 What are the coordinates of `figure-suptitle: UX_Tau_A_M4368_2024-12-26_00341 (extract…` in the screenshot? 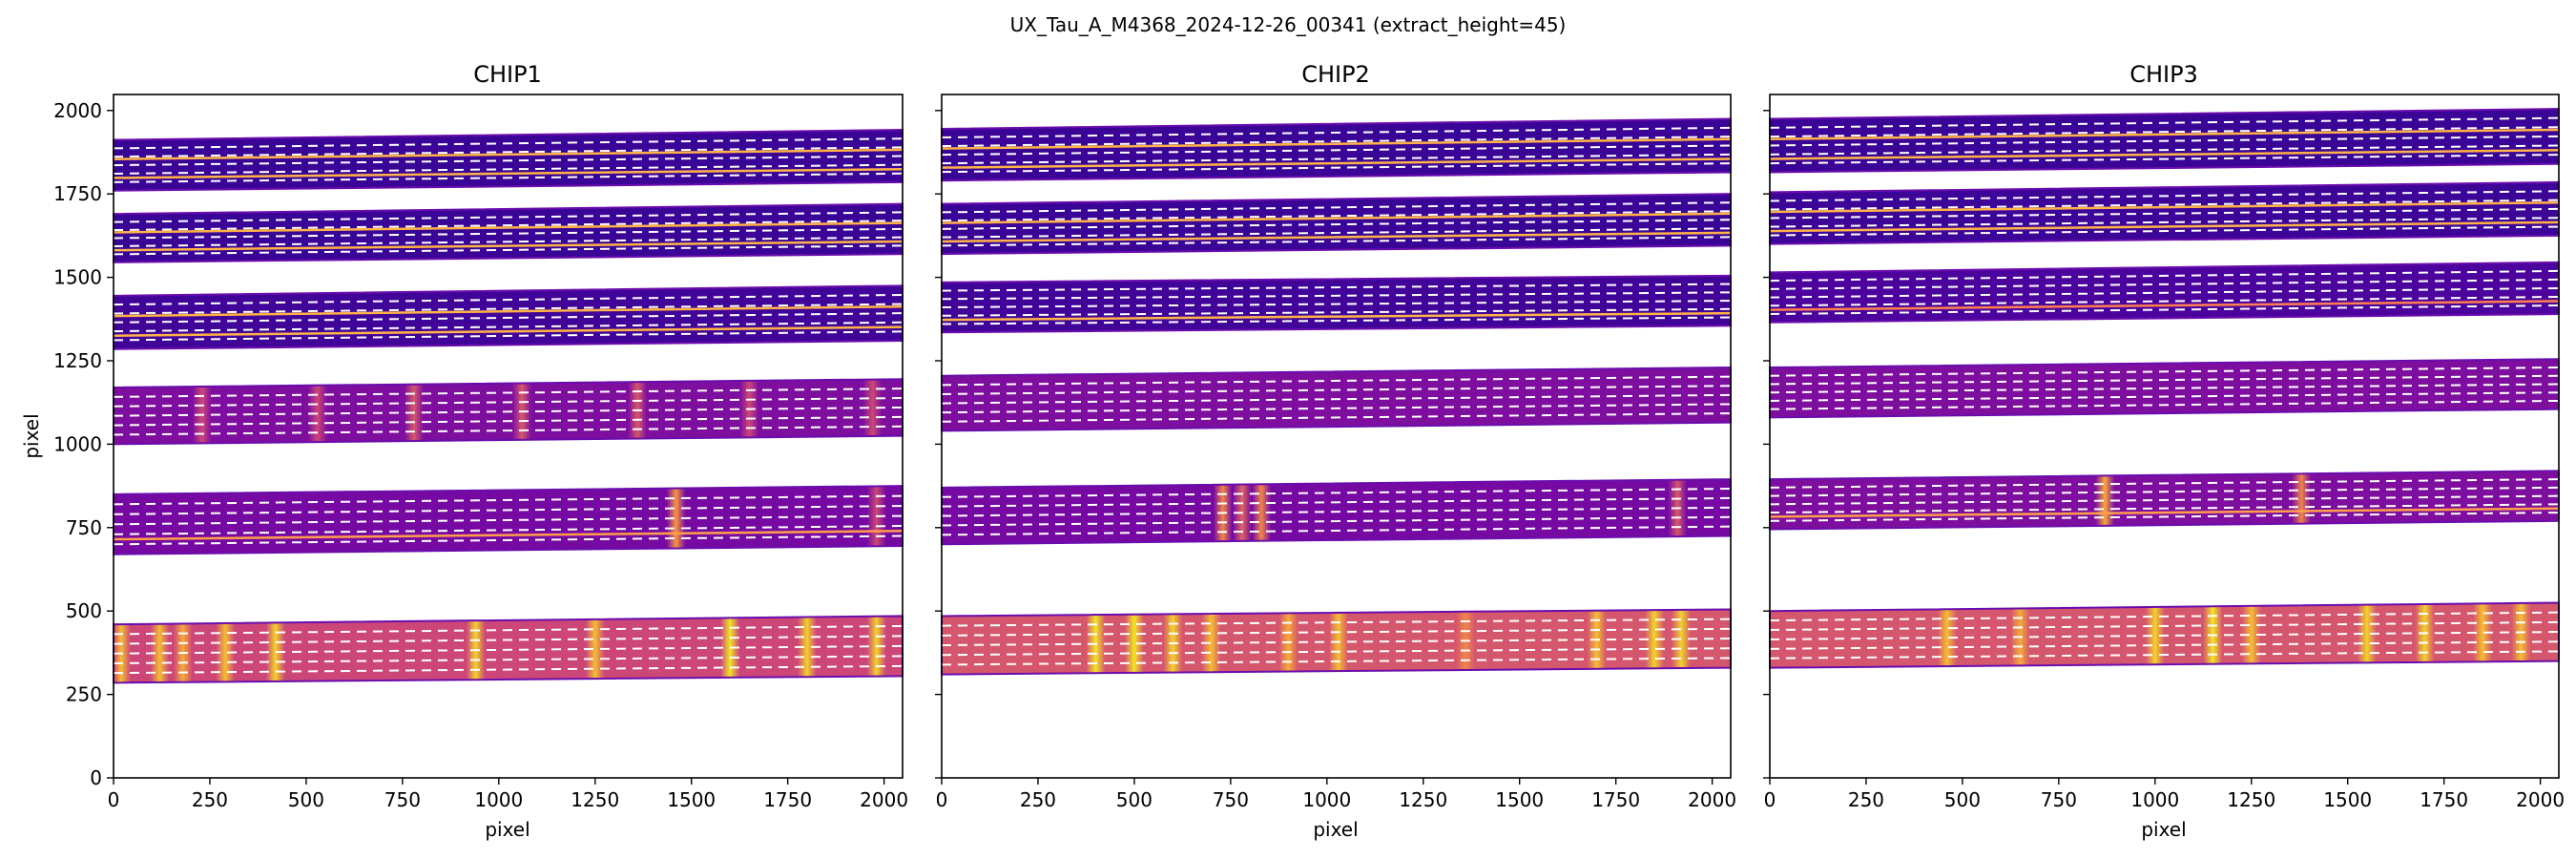 It's located at (1288, 24).